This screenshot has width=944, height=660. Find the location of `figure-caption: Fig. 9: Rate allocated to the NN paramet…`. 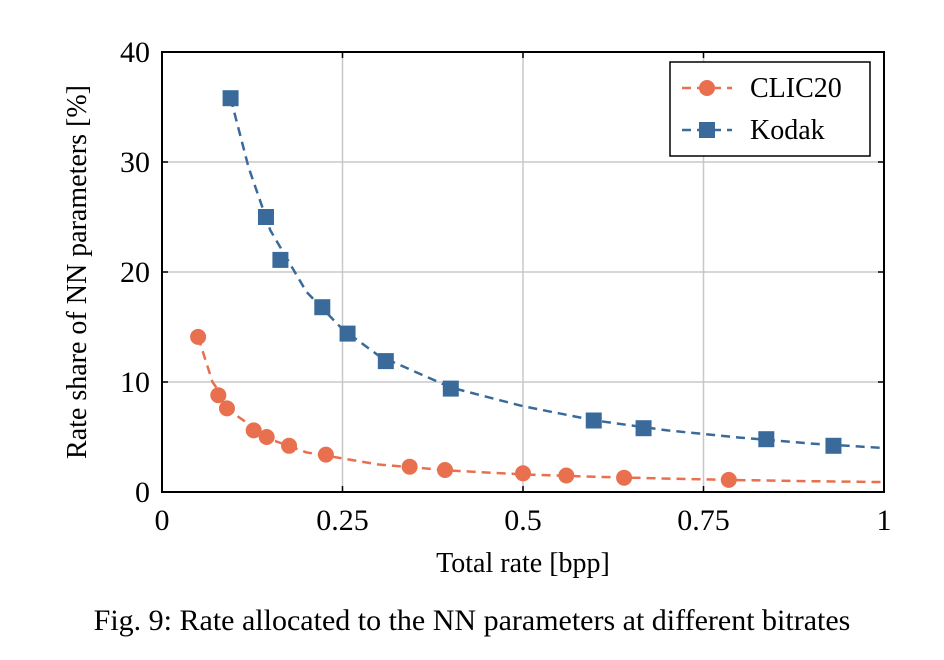

figure-caption: Fig. 9: Rate allocated to the NN paramet… is located at coordinates (472, 620).